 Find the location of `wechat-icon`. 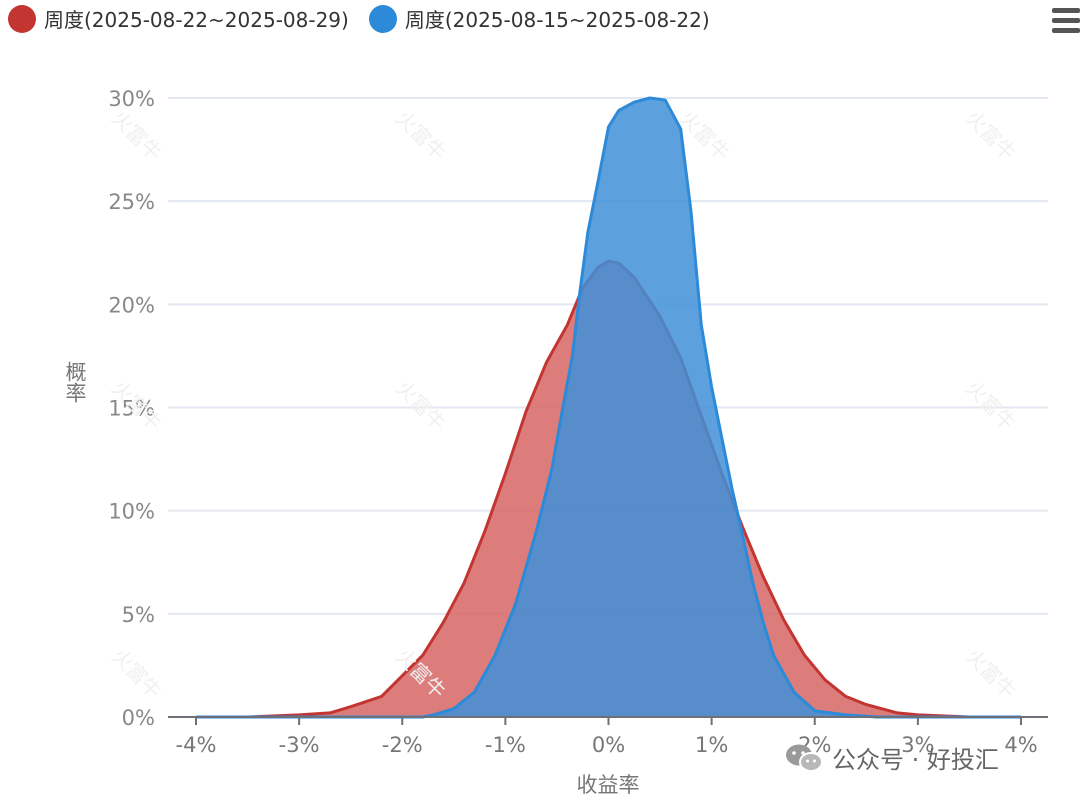

wechat-icon is located at coordinates (804, 758).